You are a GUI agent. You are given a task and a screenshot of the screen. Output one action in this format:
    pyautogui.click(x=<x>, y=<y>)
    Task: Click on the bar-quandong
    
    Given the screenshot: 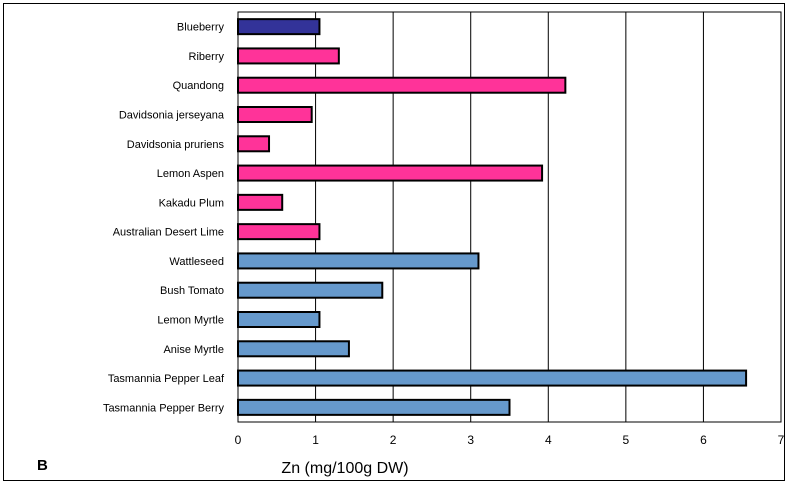 What is the action you would take?
    pyautogui.click(x=402, y=85)
    